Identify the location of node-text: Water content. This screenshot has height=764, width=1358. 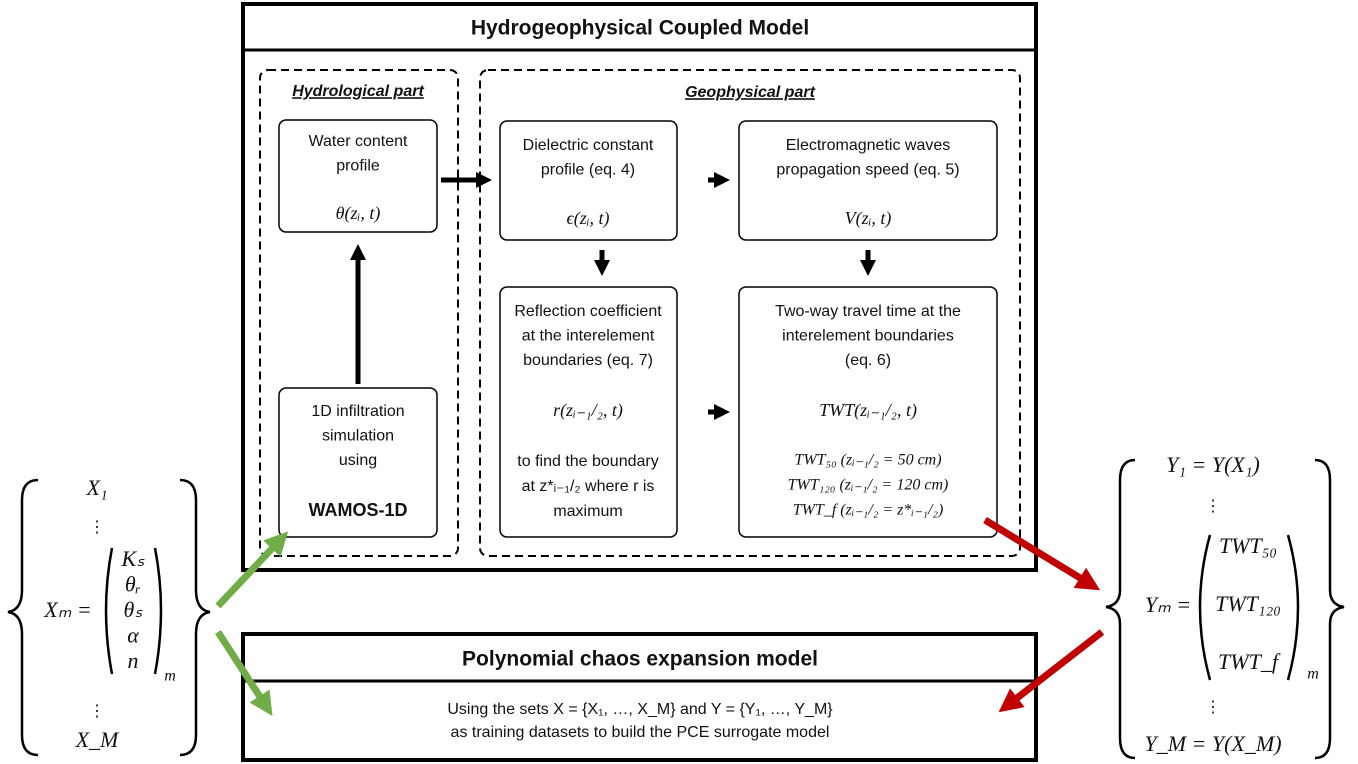
(358, 141).